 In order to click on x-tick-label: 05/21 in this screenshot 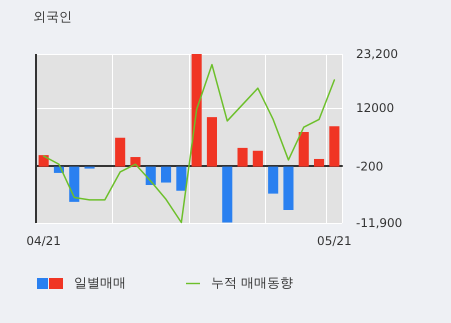, I will do `click(334, 241)`.